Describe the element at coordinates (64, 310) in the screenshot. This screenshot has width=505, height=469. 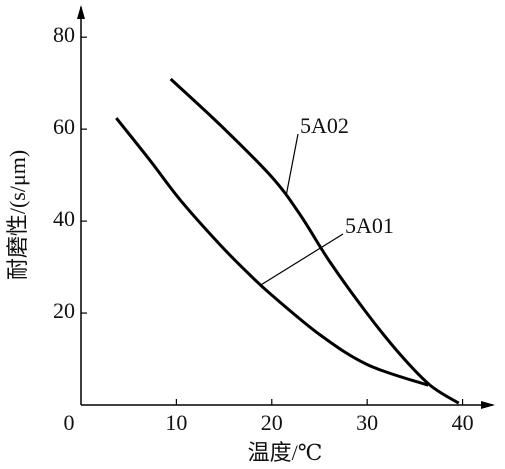
I see `y-tick-label: 20` at that location.